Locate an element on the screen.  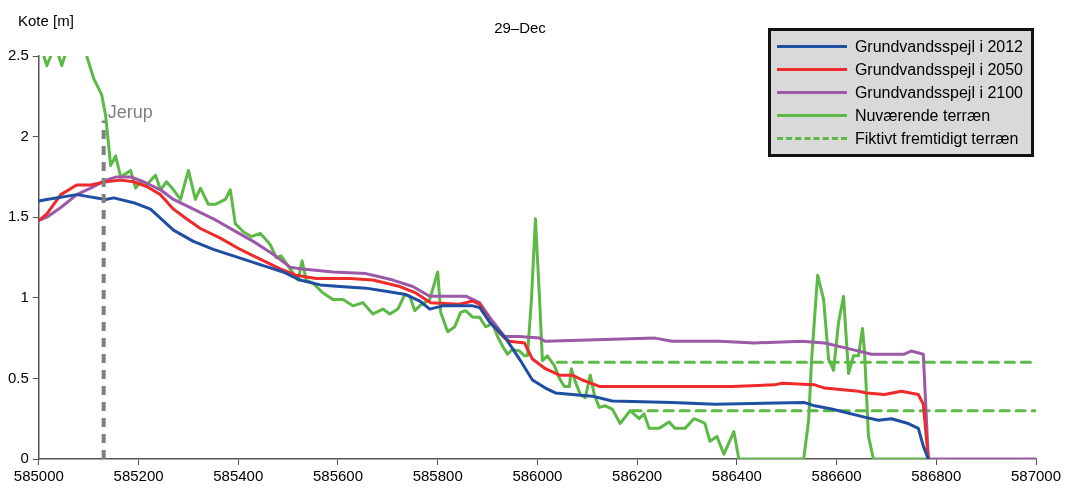
y-tick-label: 0.5 is located at coordinates (18, 377).